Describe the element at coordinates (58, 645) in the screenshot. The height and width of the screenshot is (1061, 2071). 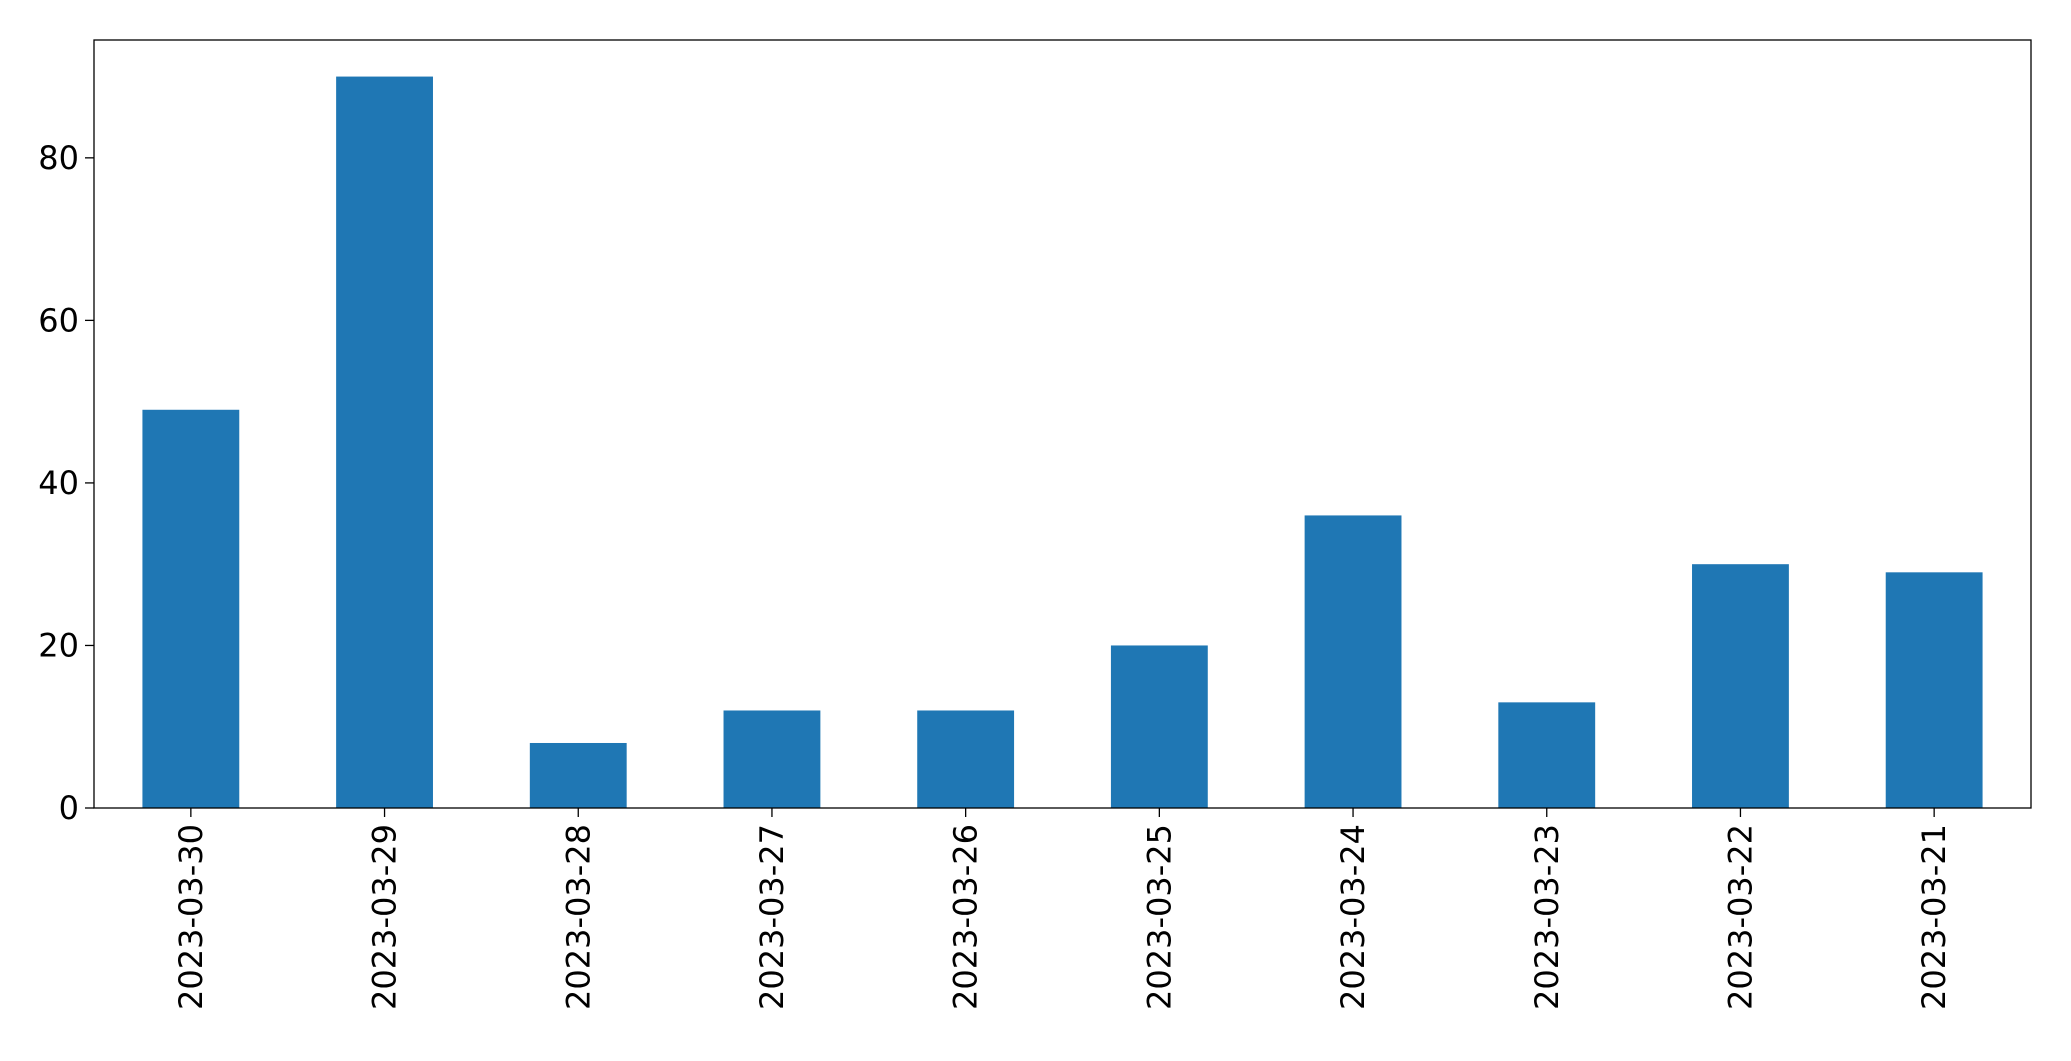
I see `y-tick-label: 20` at that location.